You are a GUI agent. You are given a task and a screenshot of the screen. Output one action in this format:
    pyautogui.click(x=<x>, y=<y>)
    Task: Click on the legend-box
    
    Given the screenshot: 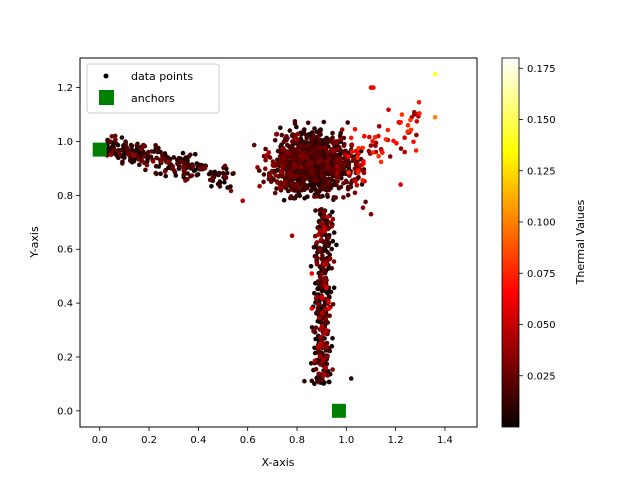 What is the action you would take?
    pyautogui.click(x=153, y=88)
    